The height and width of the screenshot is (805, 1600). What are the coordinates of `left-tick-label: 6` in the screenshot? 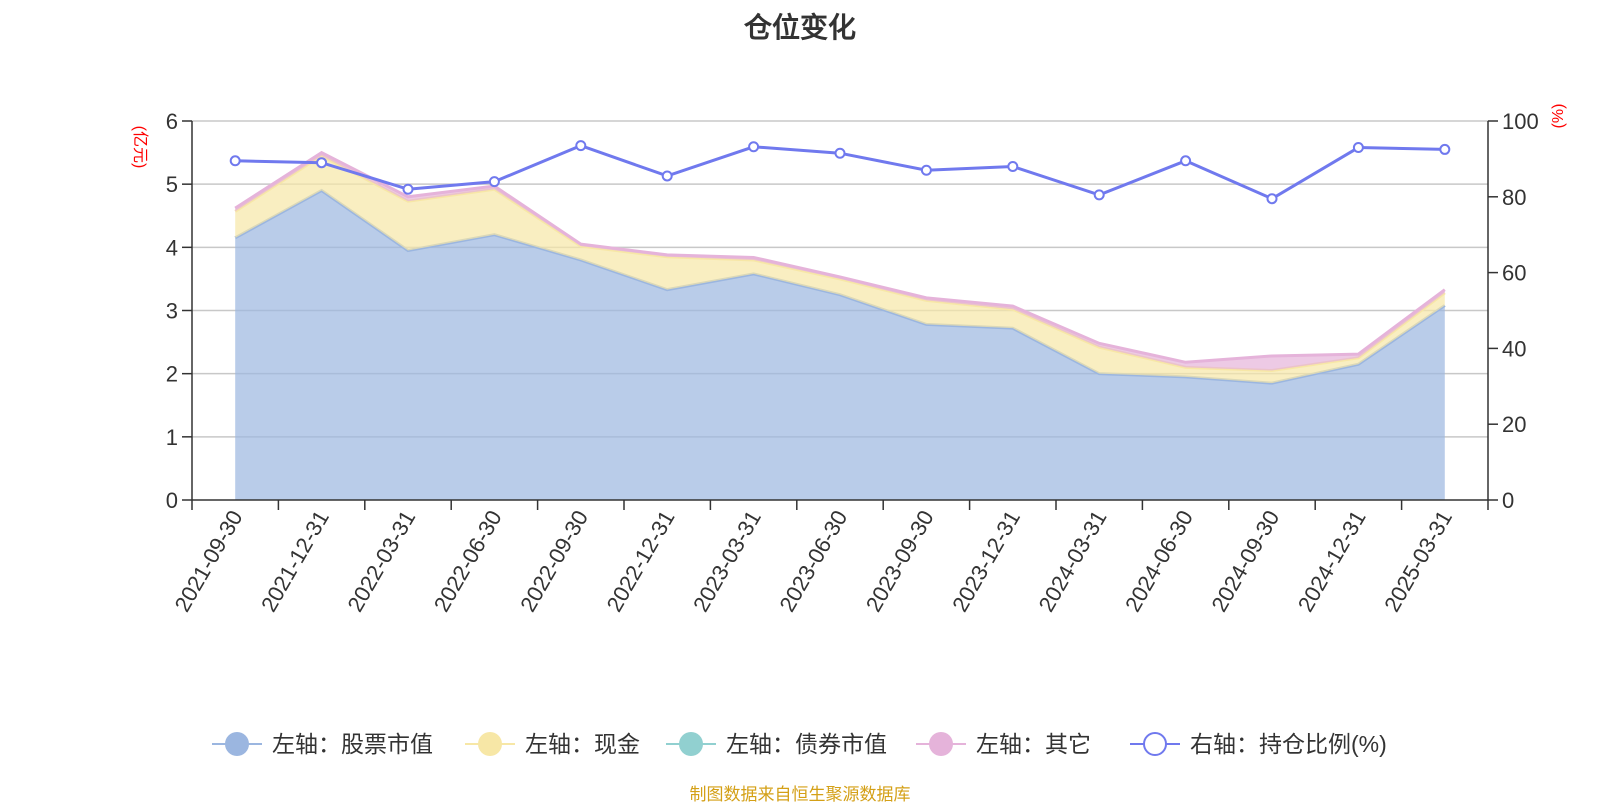 It's located at (172, 121).